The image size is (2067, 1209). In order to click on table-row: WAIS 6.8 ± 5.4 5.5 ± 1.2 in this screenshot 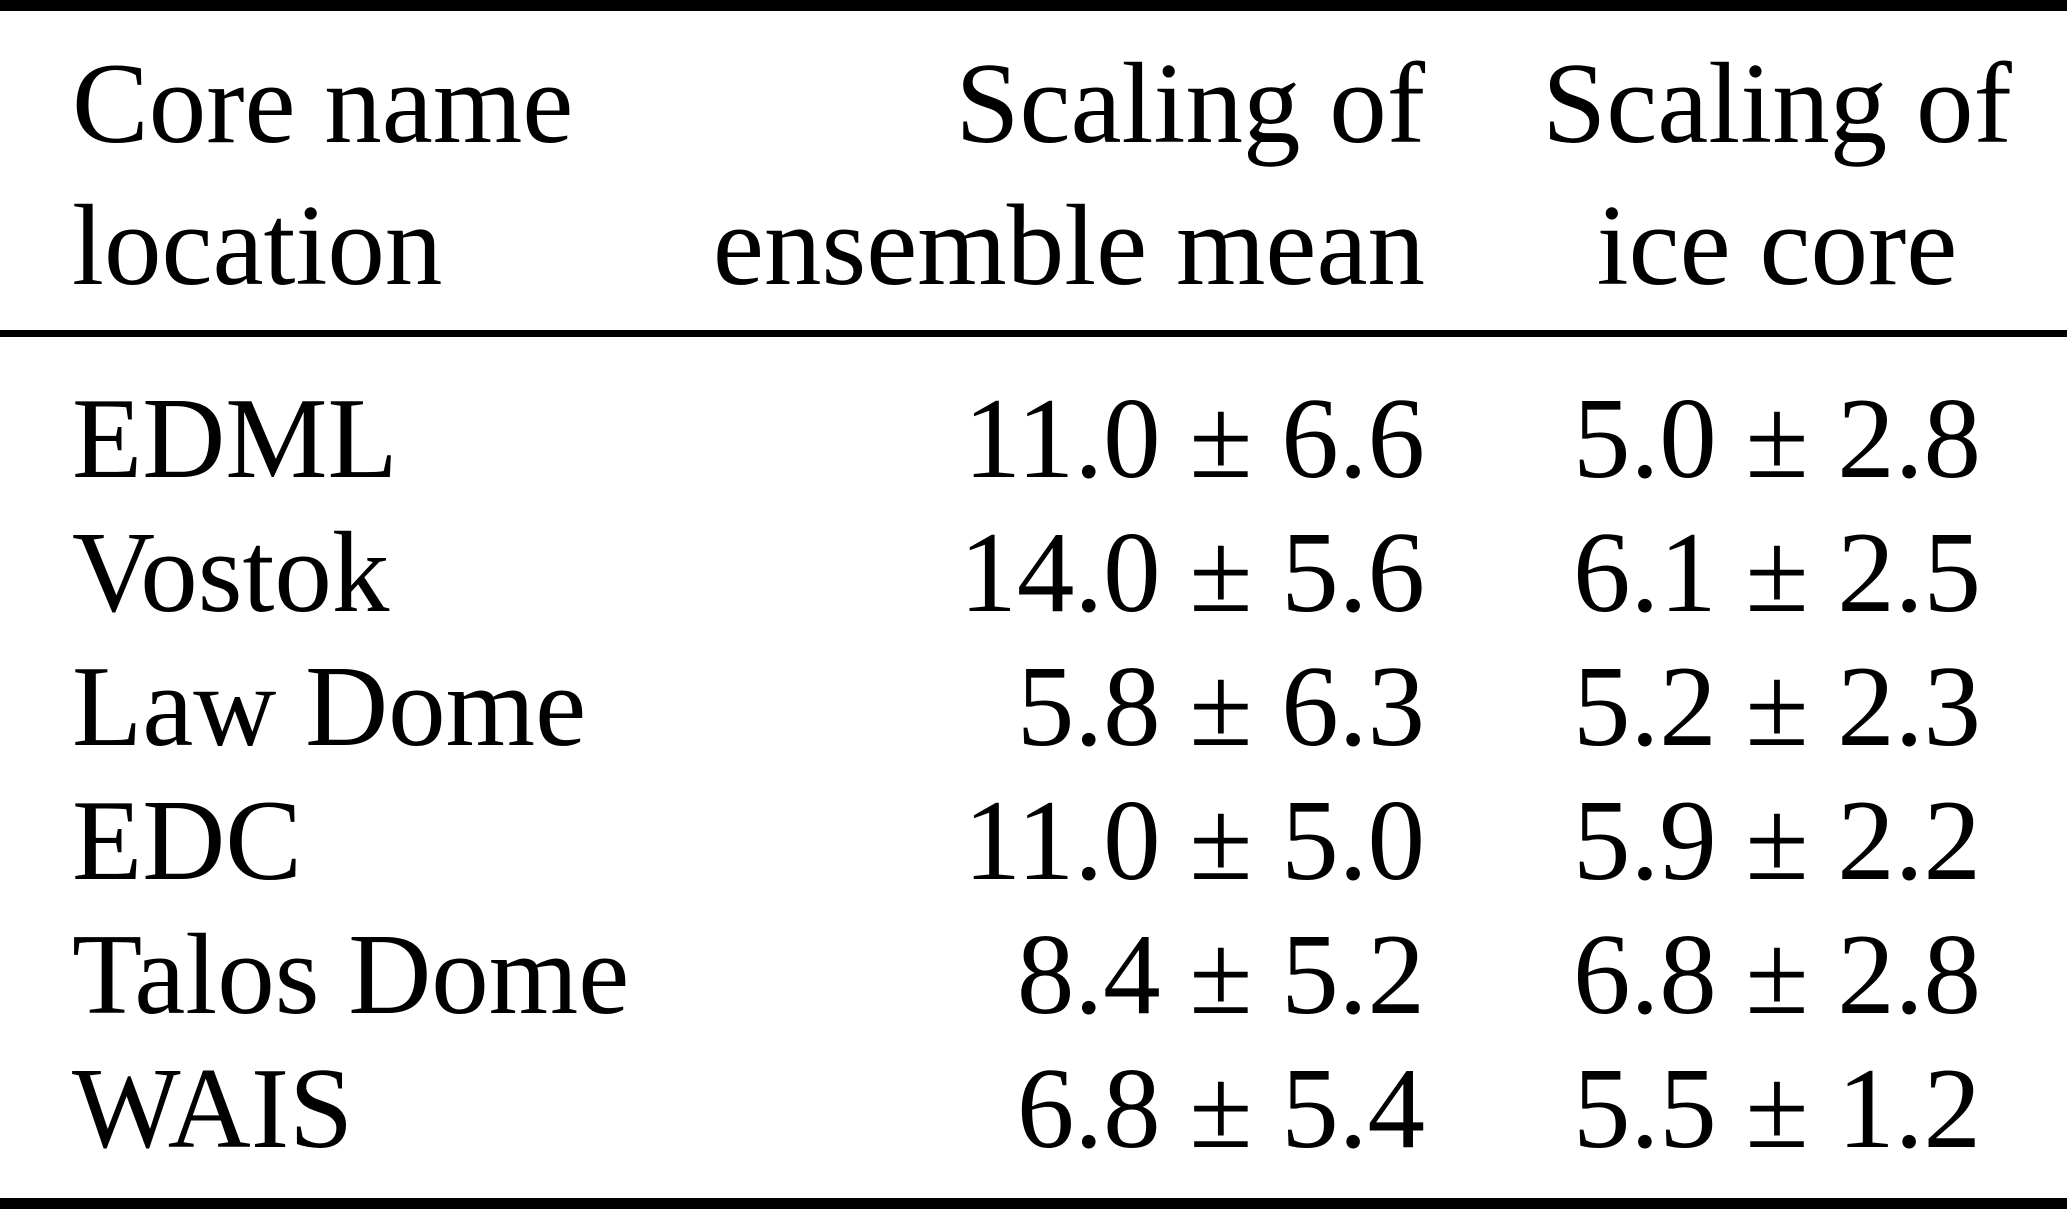, I will do `click(1033, 1109)`.